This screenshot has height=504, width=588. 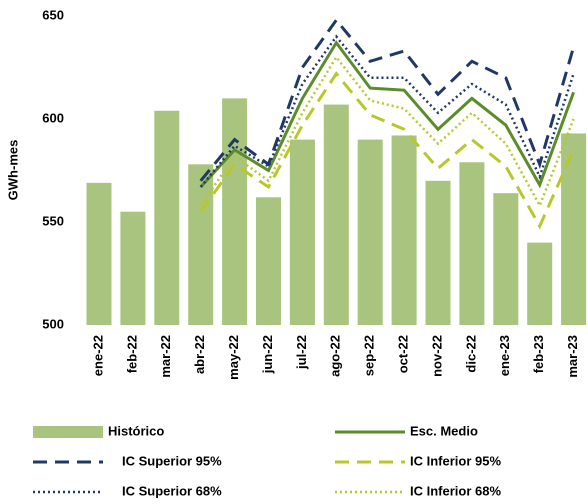 I want to click on legend-label: IC Inferior 95%, so click(x=455, y=460).